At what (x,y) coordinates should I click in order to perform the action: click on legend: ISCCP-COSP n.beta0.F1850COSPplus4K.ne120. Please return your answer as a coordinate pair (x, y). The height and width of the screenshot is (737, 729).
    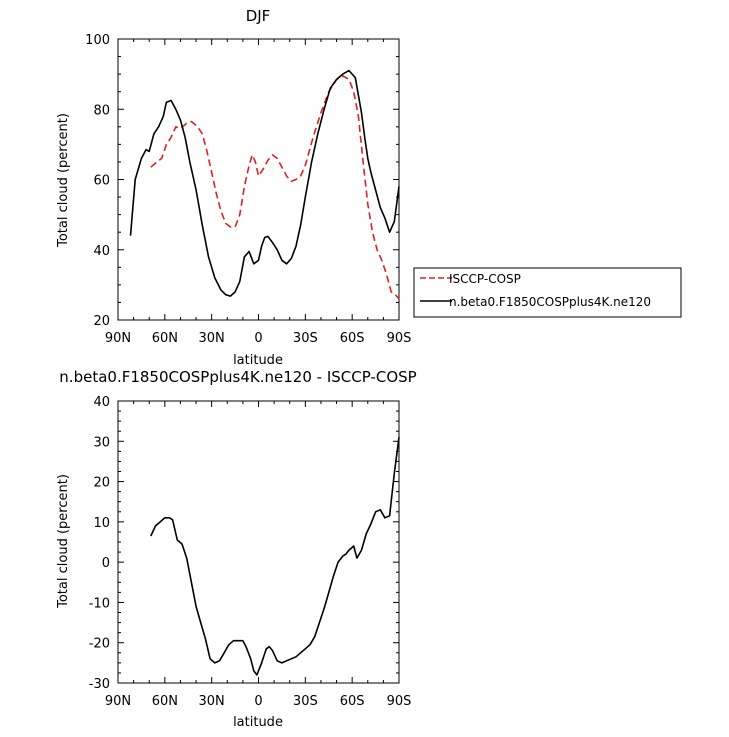
    Looking at the image, I should click on (547, 292).